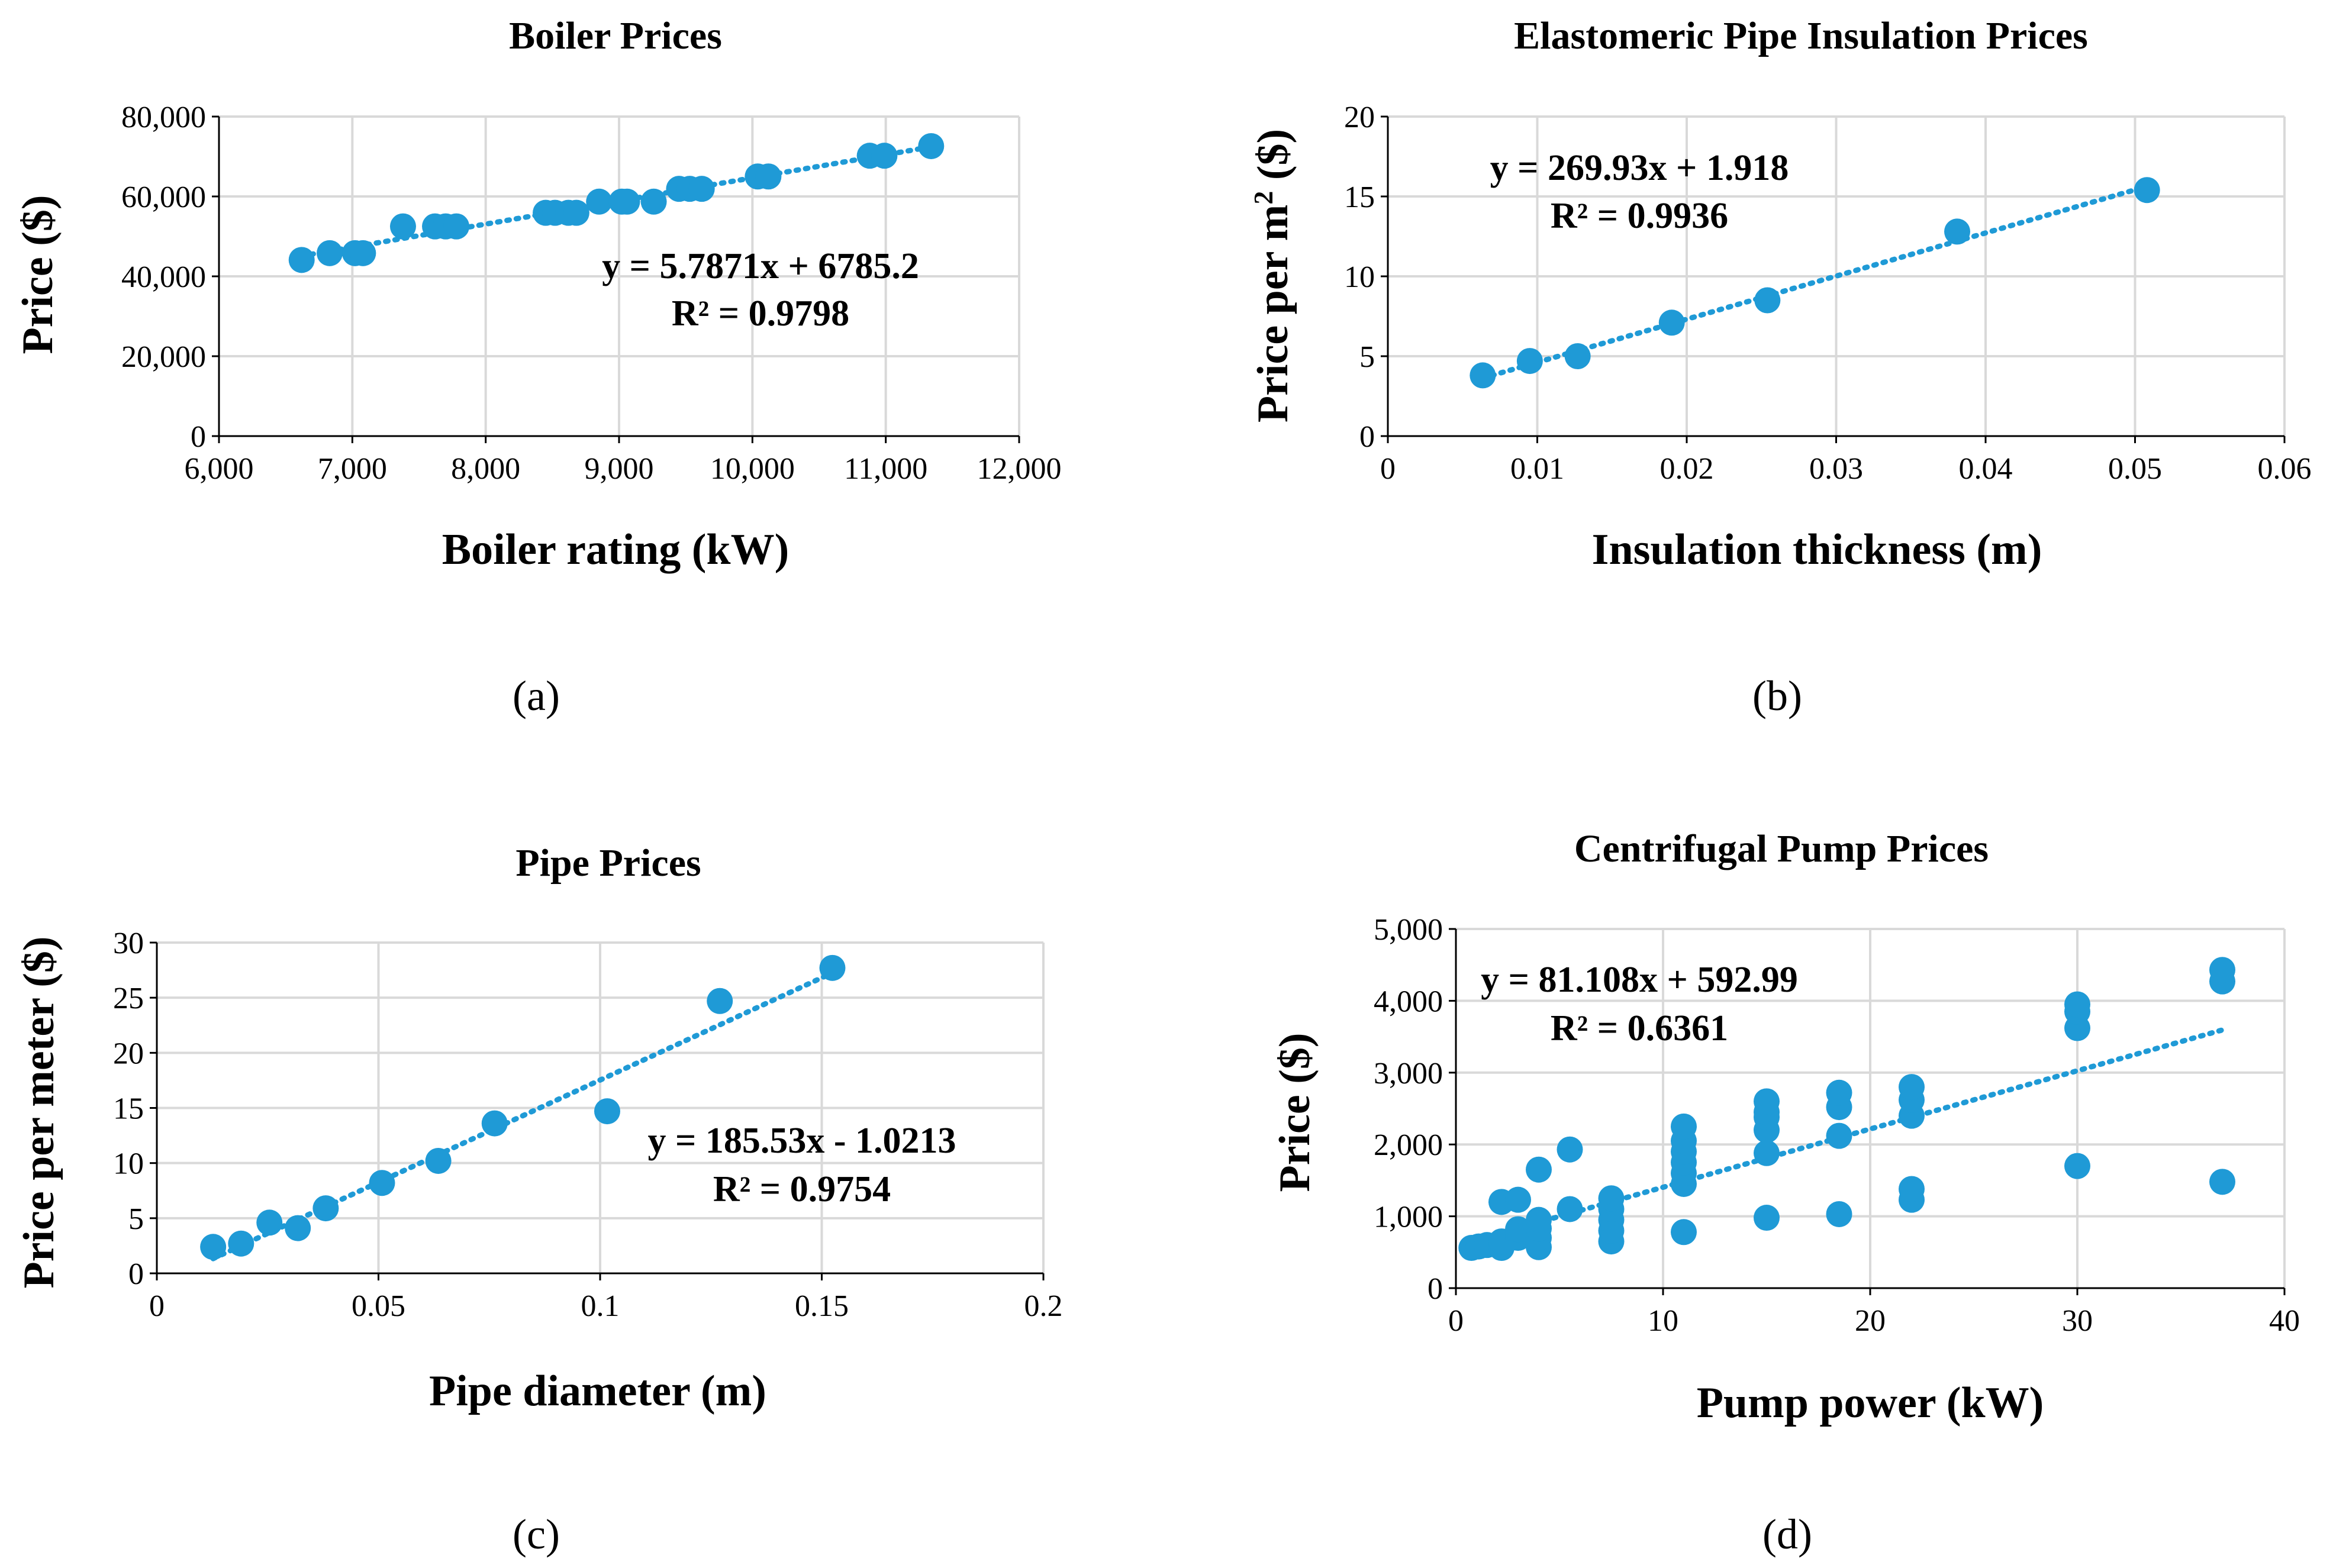 Image resolution: width=2333 pixels, height=1568 pixels. What do you see at coordinates (760, 266) in the screenshot?
I see `trendline-equation-a: y = 5.7871x + 6785.2` at bounding box center [760, 266].